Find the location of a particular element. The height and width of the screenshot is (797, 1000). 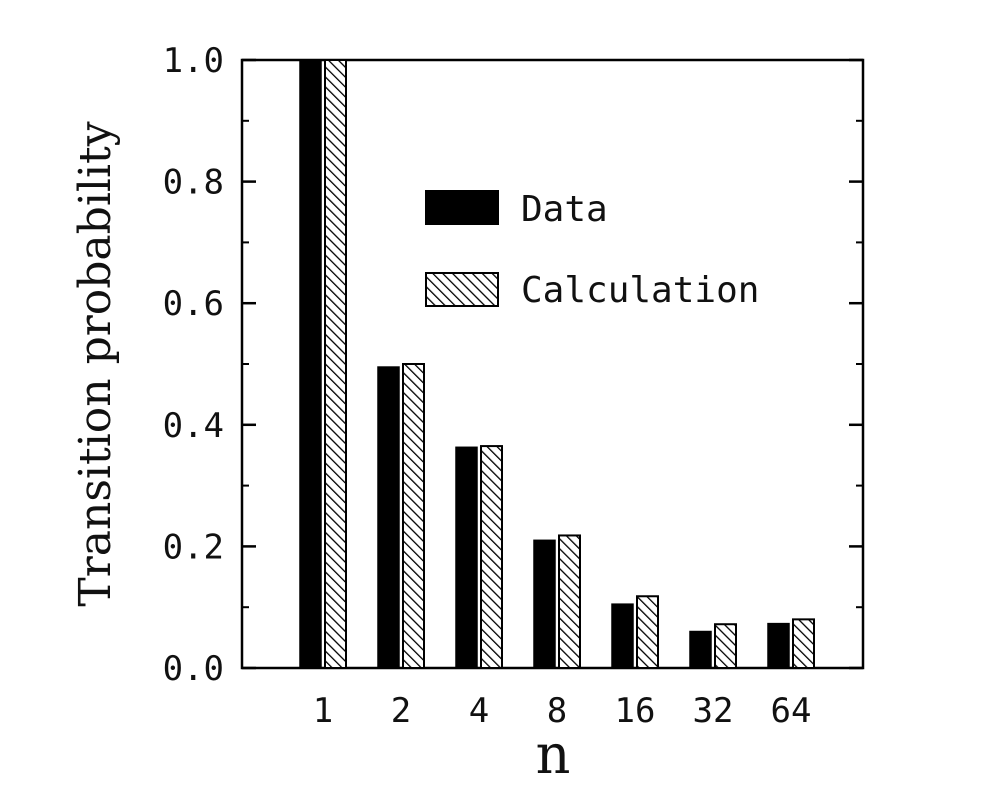

legend-swatch-data is located at coordinates (462, 207).